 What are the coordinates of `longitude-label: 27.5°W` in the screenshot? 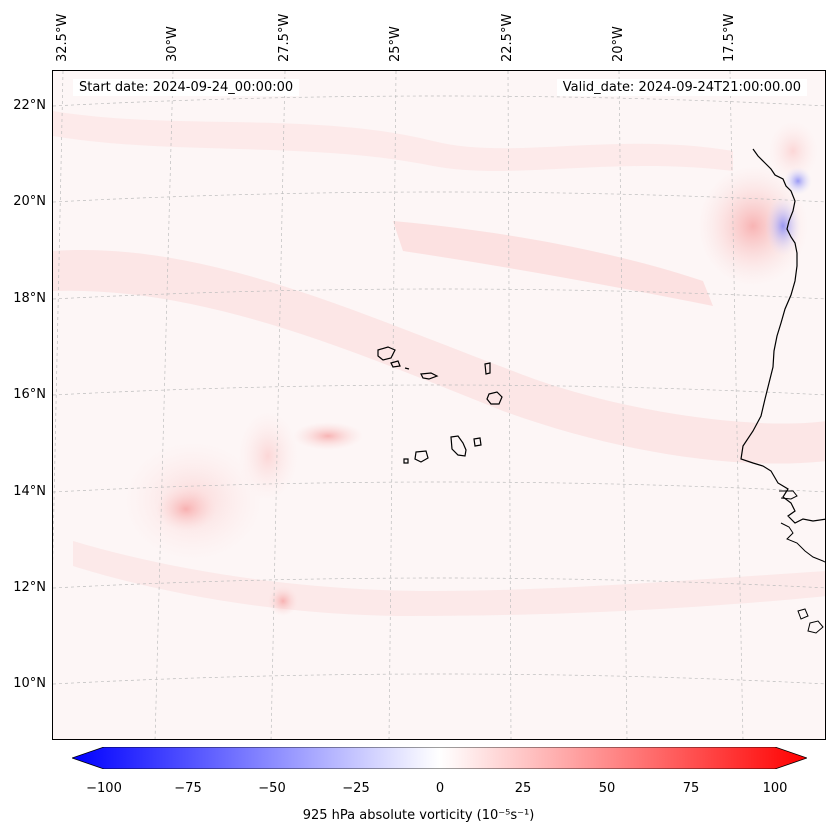 It's located at (284, 37).